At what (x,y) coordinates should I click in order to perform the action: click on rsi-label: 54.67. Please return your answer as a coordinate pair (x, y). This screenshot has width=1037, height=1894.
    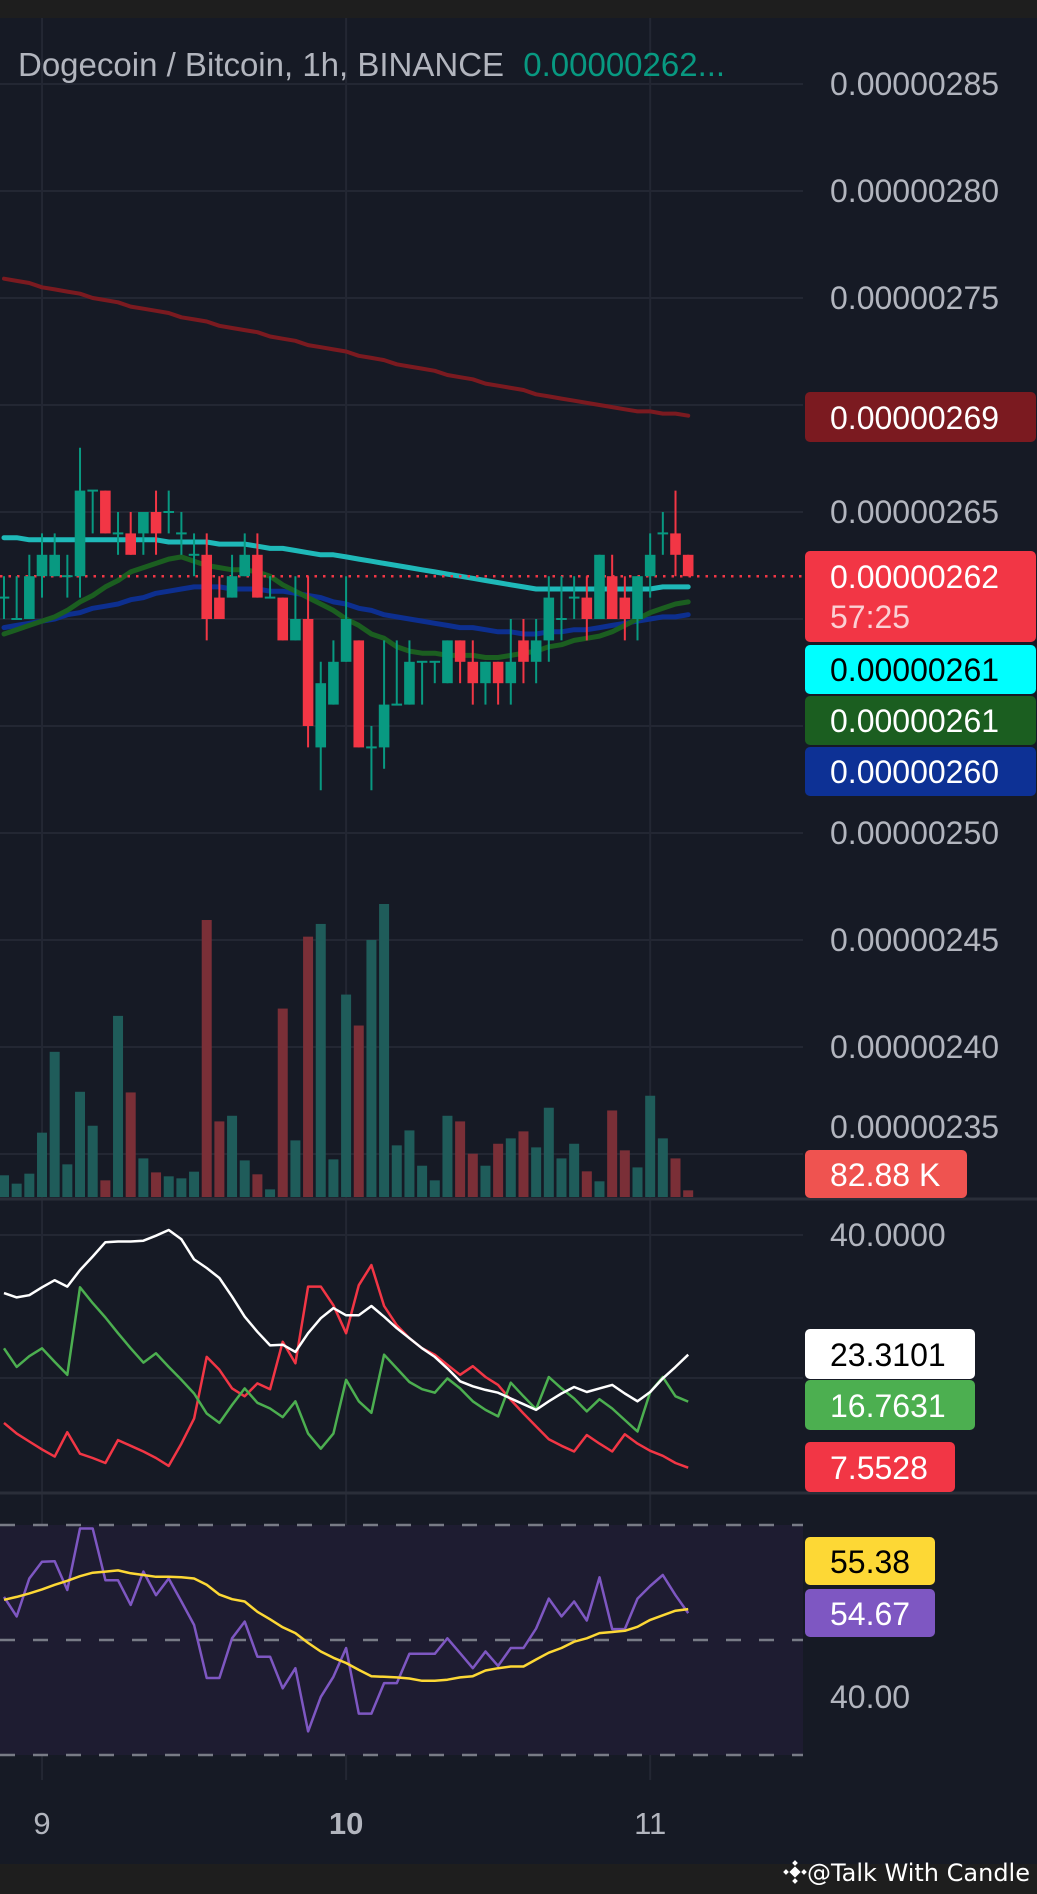
    Looking at the image, I should click on (870, 1613).